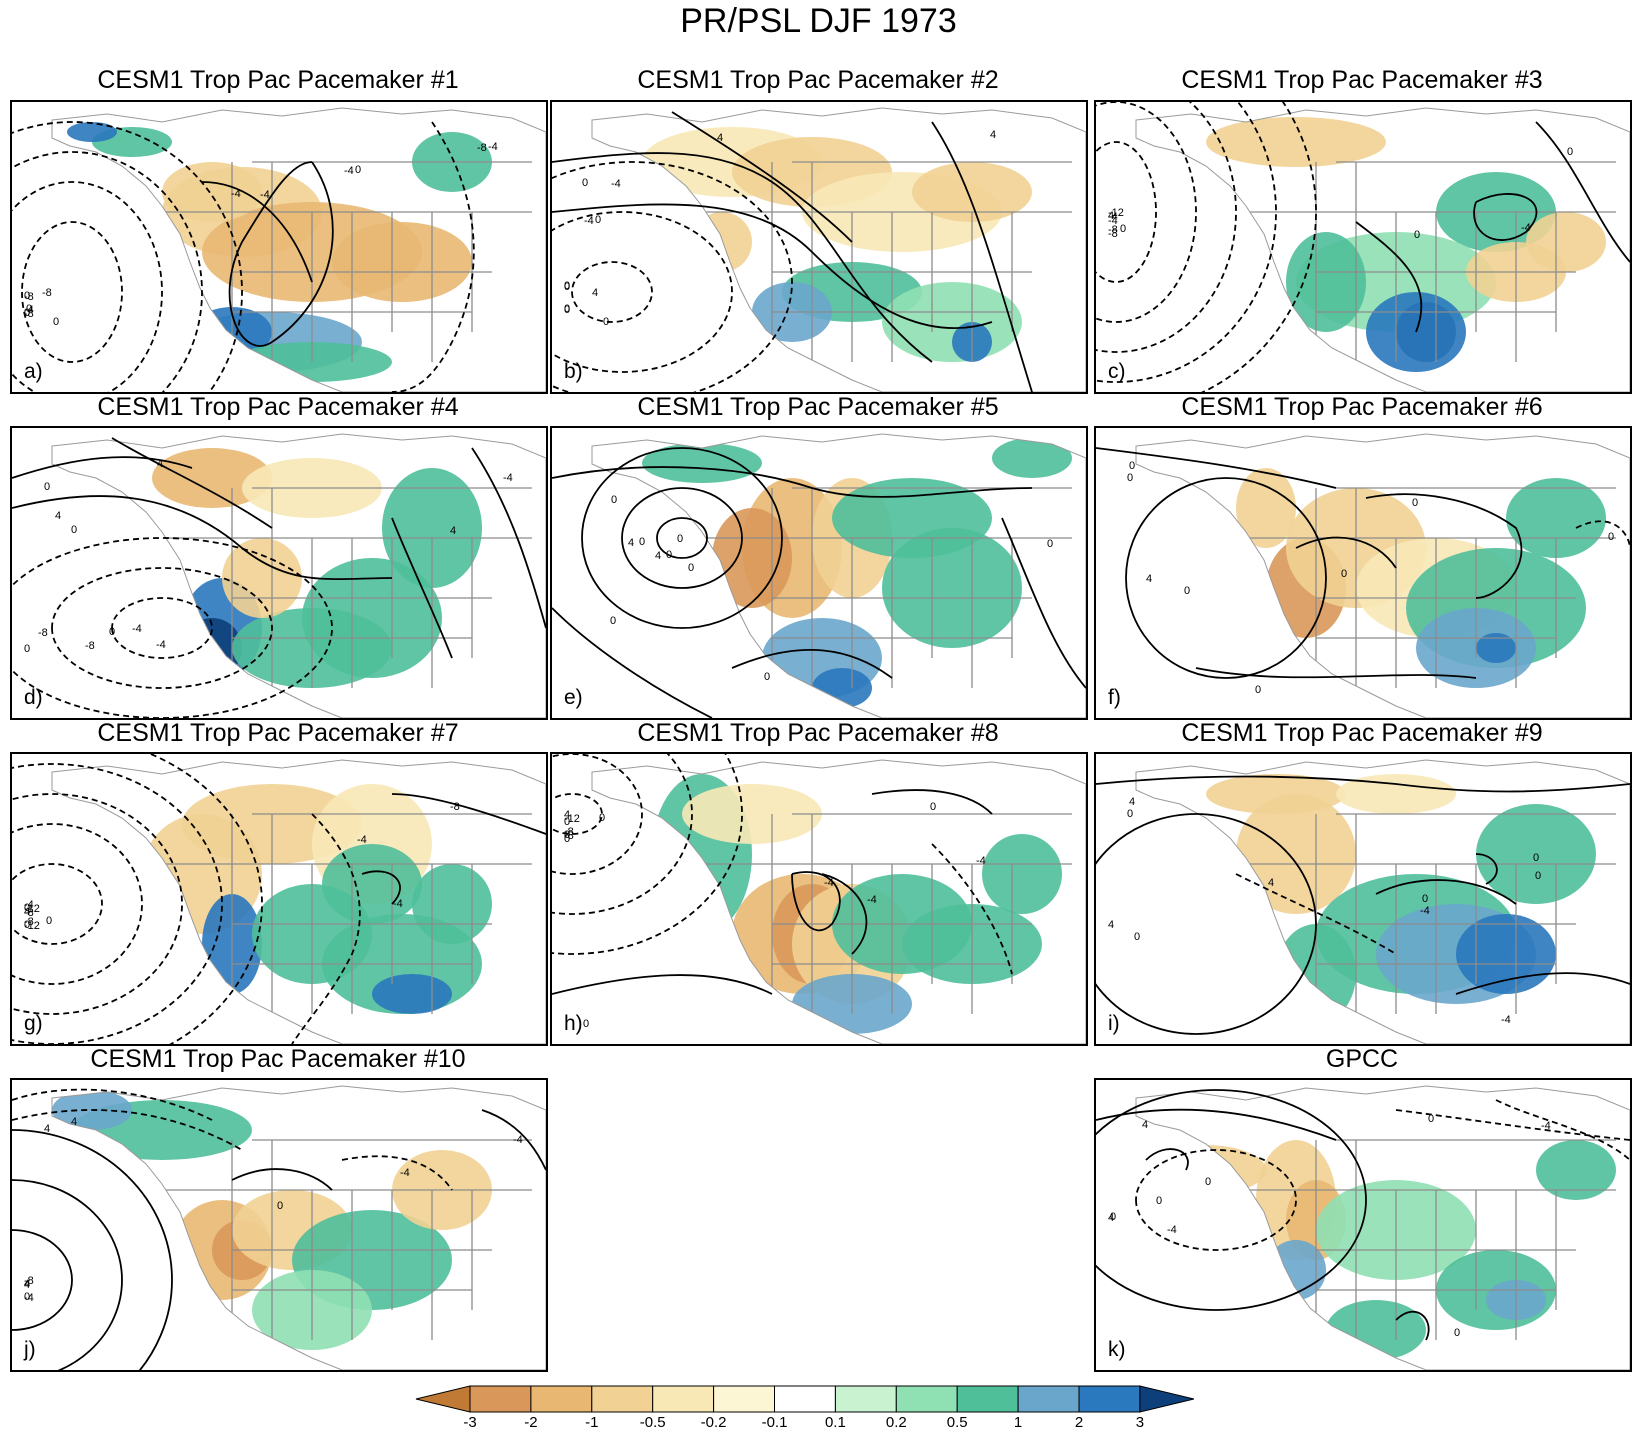 This screenshot has width=1637, height=1439. I want to click on precip-field-g, so click(299, 902).